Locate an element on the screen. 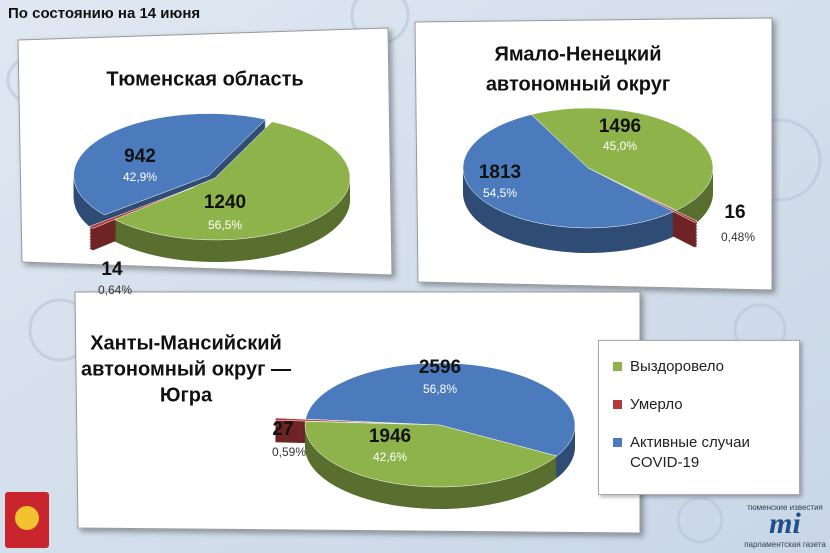 The width and height of the screenshot is (830, 553). legend-item: Активные случаи COVID-19 is located at coordinates (699, 453).